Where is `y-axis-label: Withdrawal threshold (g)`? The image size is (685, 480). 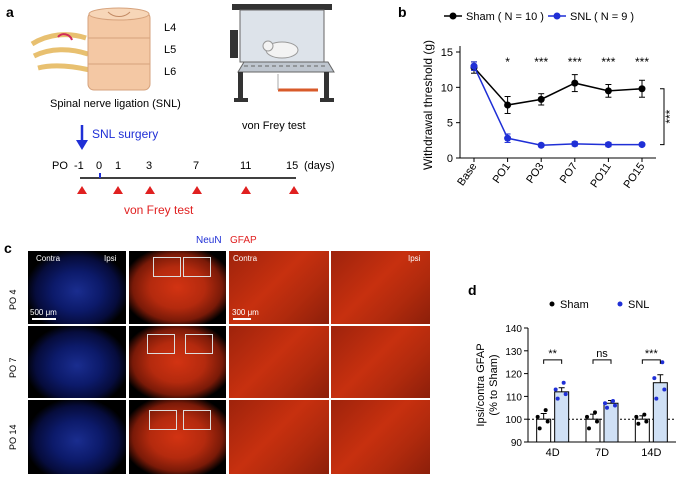 y-axis-label: Withdrawal threshold (g) is located at coordinates (428, 105).